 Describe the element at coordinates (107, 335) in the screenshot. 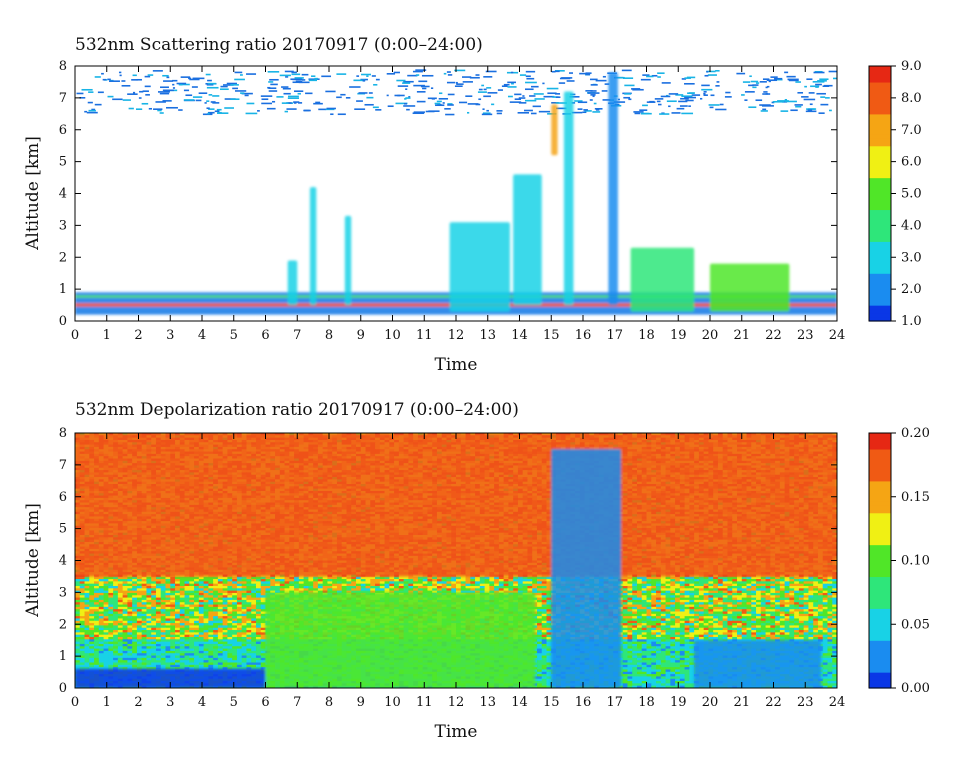

I see `x-tick-label: 1` at that location.